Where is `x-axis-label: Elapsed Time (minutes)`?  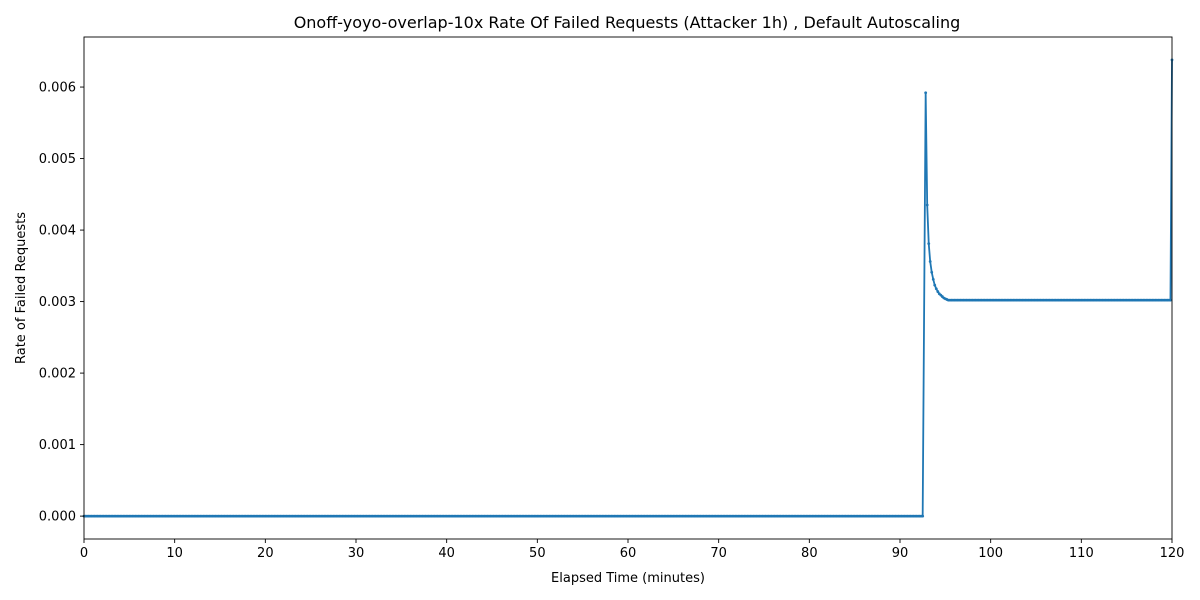 x-axis-label: Elapsed Time (minutes) is located at coordinates (628, 578).